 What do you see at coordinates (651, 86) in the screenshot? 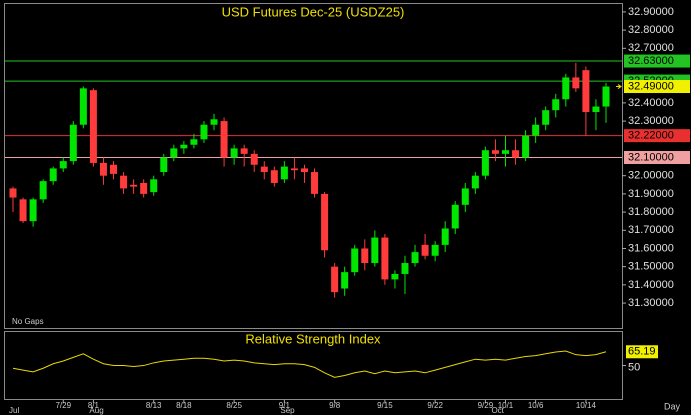
I see `last-price-label: 32.49000` at bounding box center [651, 86].